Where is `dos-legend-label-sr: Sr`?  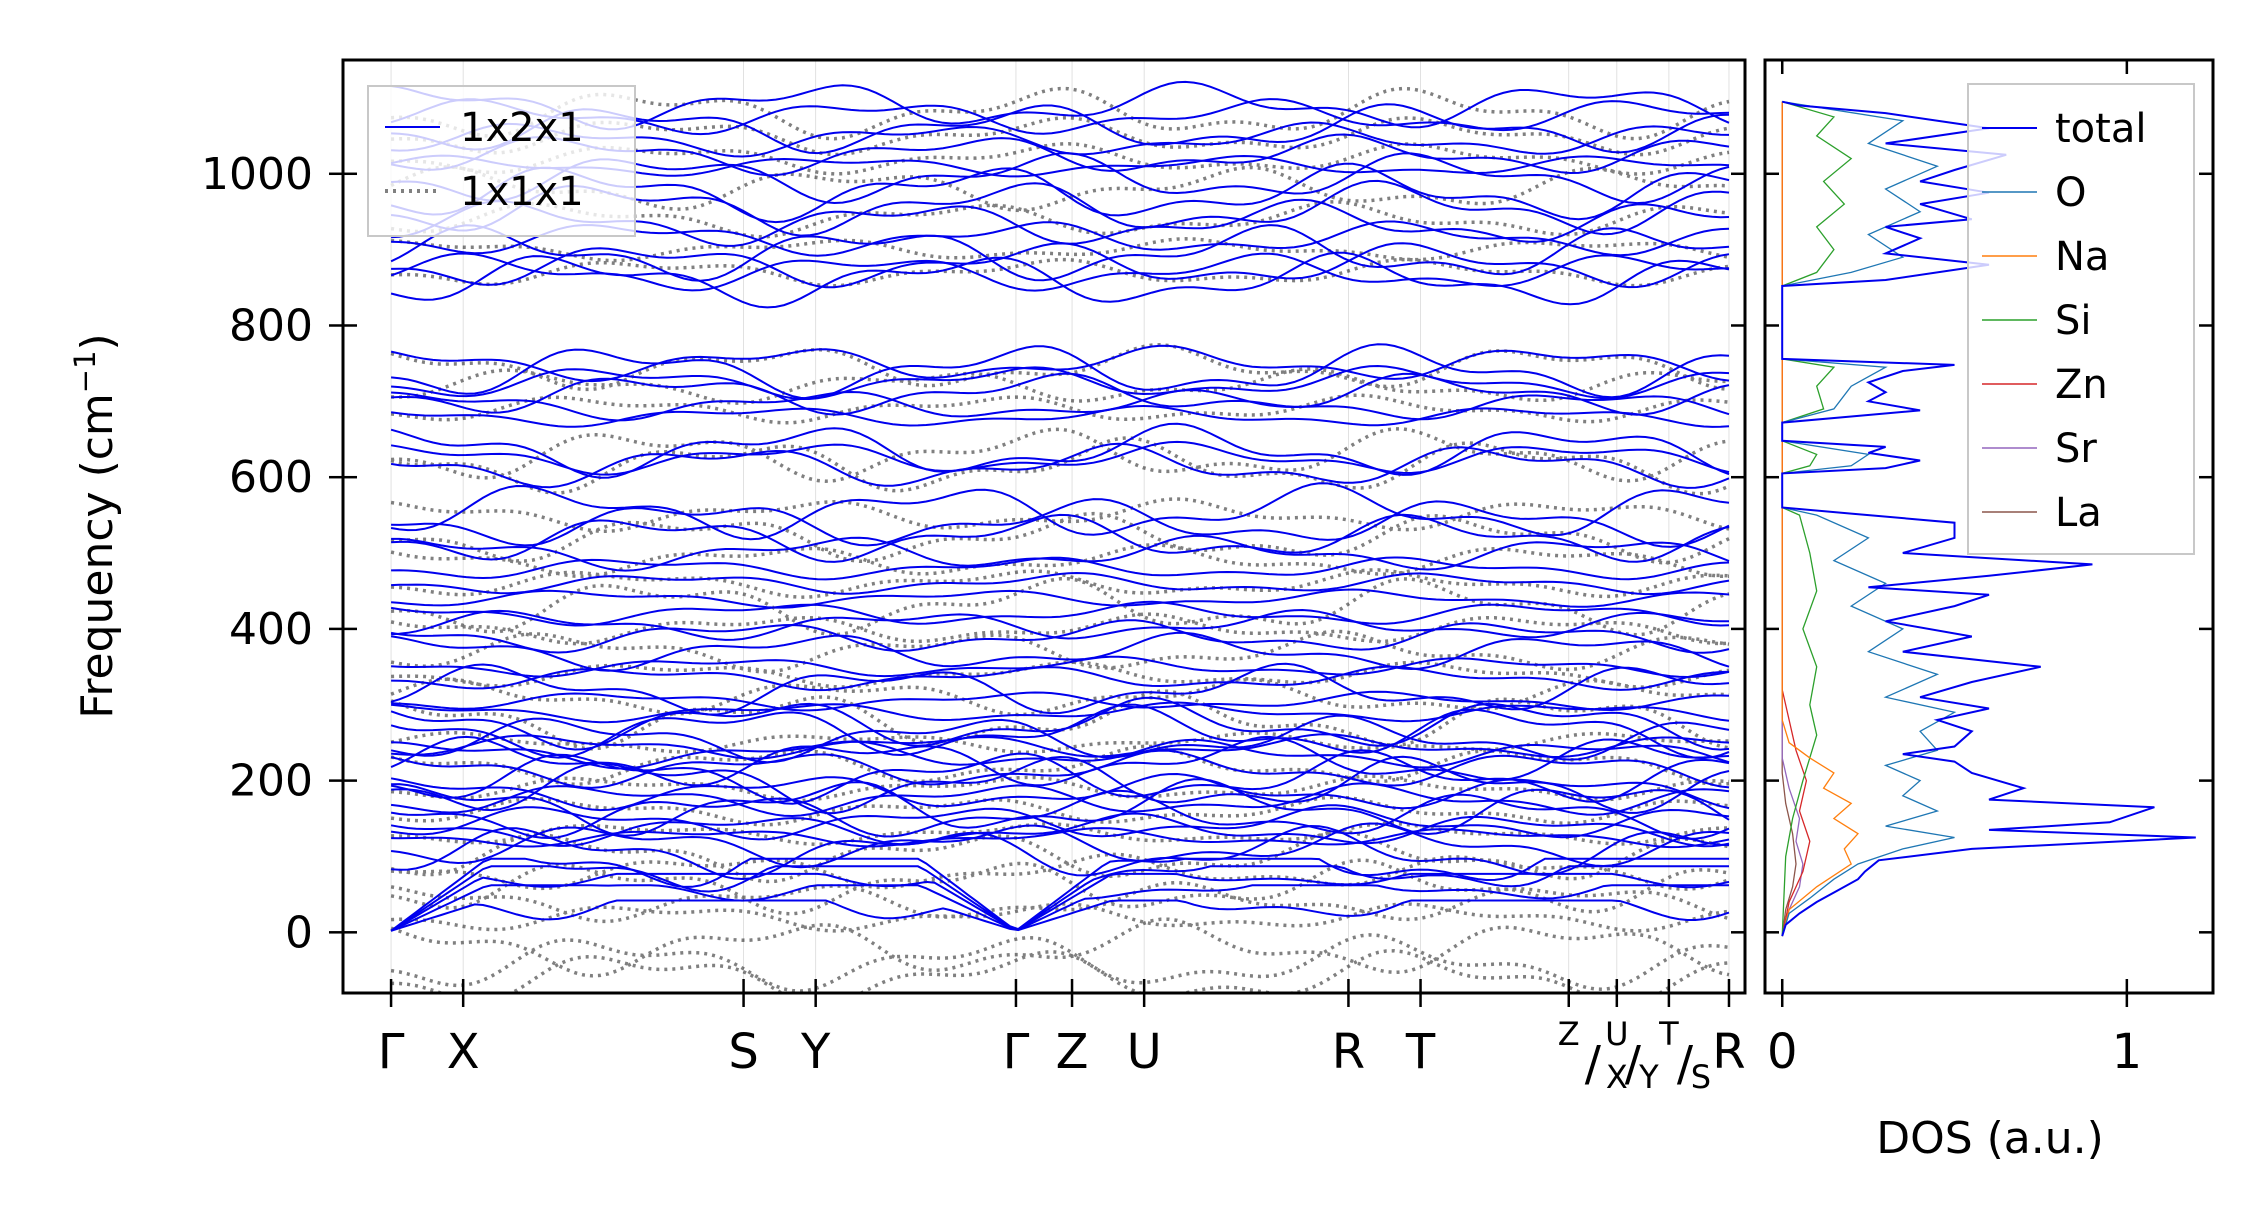
dos-legend-label-sr: Sr is located at coordinates (2076, 449).